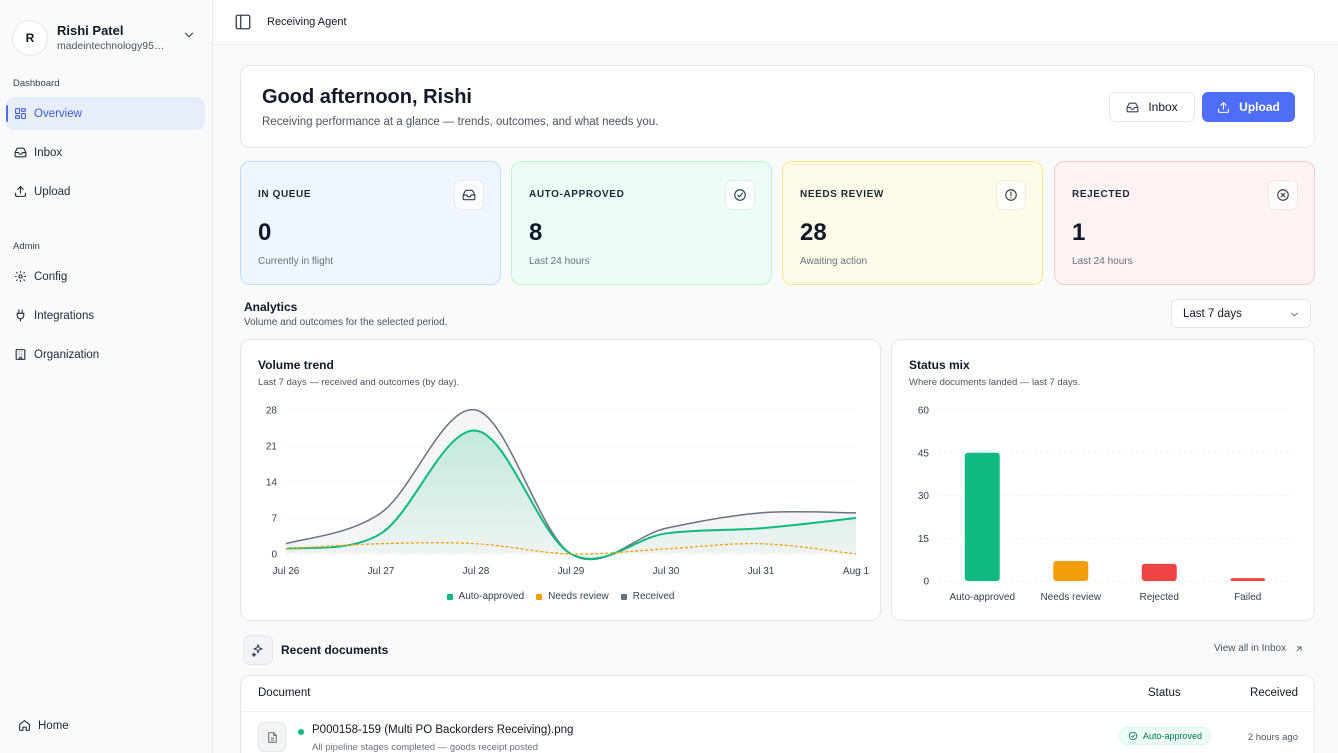  What do you see at coordinates (284, 693) in the screenshot?
I see `column-header-document: Document` at bounding box center [284, 693].